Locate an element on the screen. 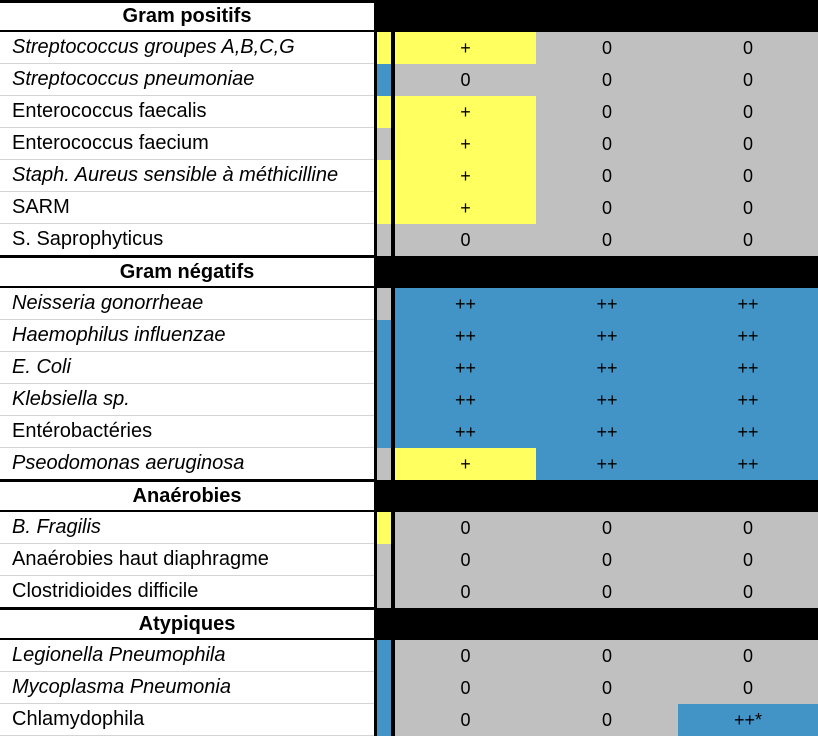 Image resolution: width=818 pixels, height=740 pixels. organism-label: Legionella Pneumophila is located at coordinates (187, 656).